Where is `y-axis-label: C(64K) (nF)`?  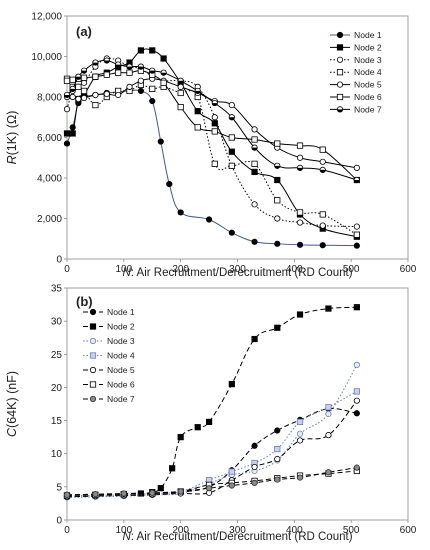 y-axis-label: C(64K) (nF) is located at coordinates (12, 404).